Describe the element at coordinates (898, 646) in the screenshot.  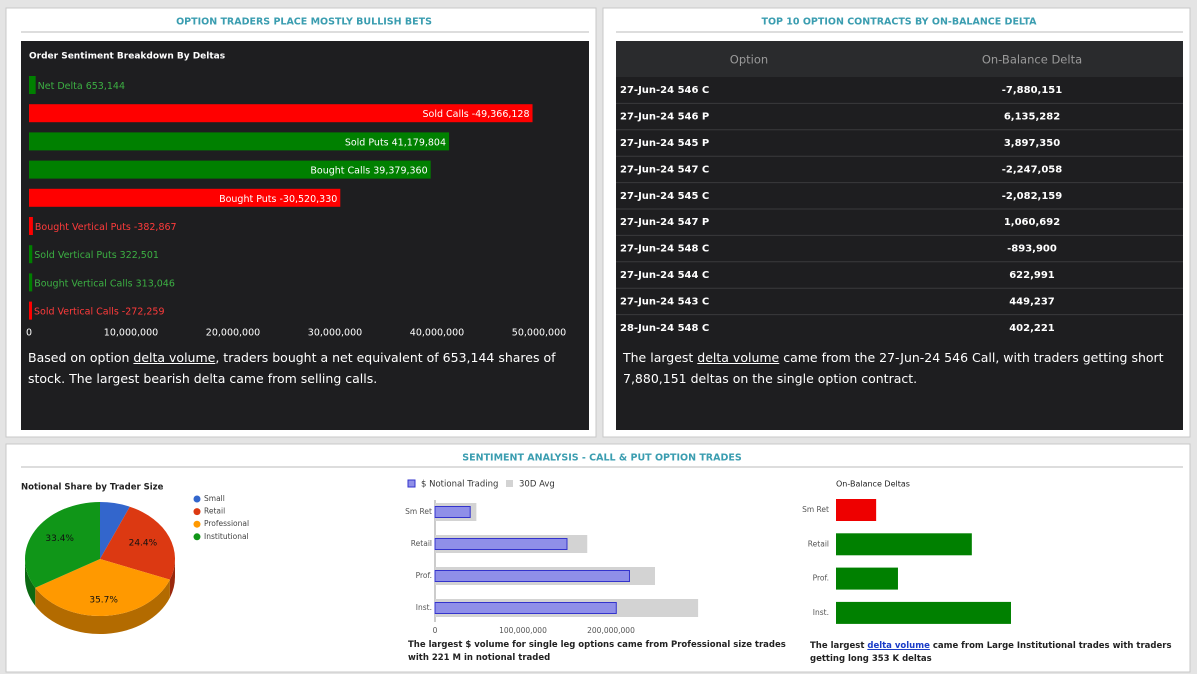
I see `note-link: delta volume` at that location.